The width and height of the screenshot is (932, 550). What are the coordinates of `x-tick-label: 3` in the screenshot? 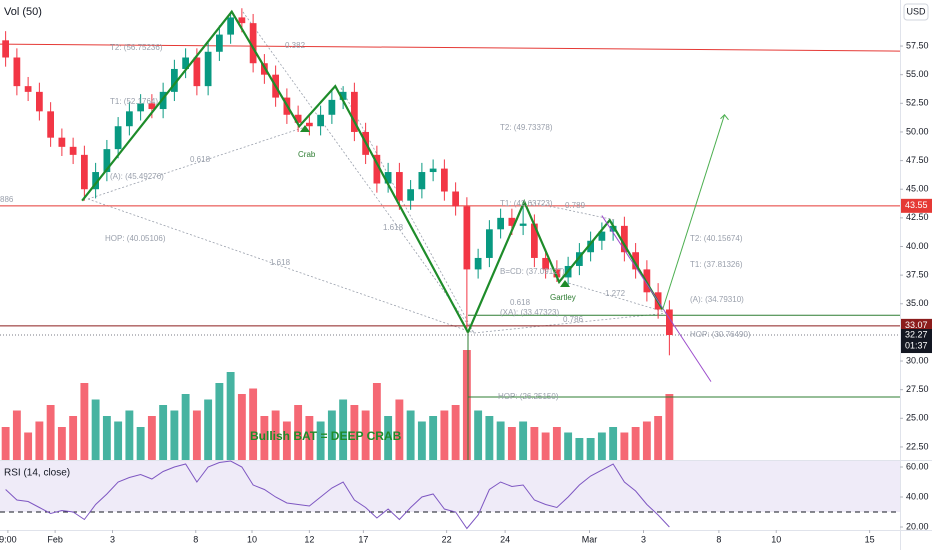 It's located at (643, 539).